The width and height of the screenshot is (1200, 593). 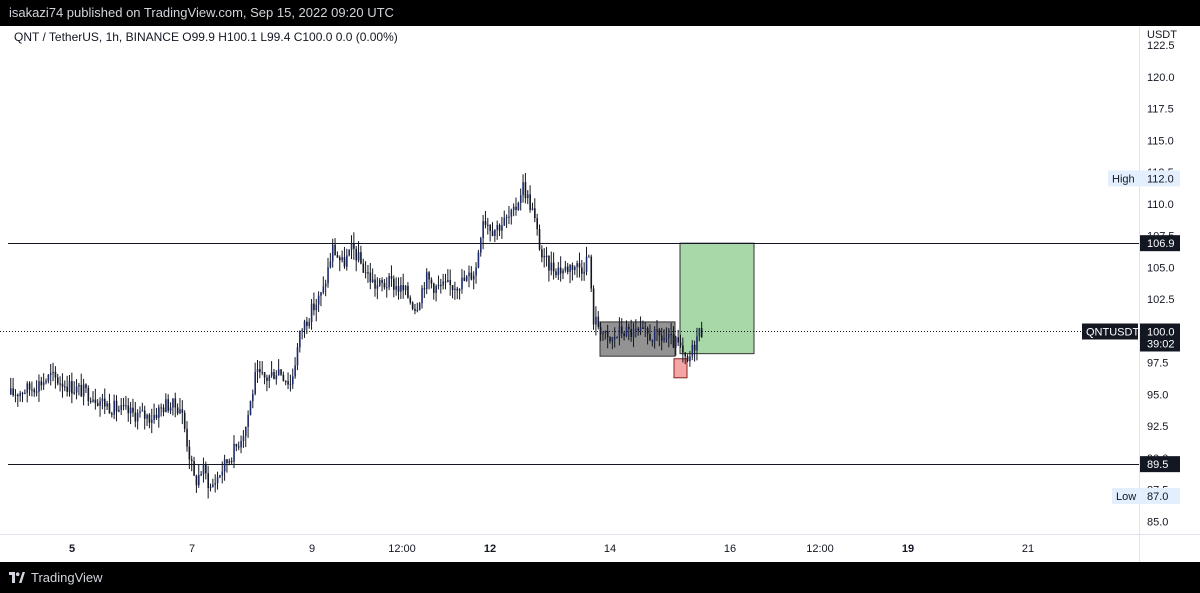 What do you see at coordinates (72, 549) in the screenshot?
I see `time-tick-label: 5` at bounding box center [72, 549].